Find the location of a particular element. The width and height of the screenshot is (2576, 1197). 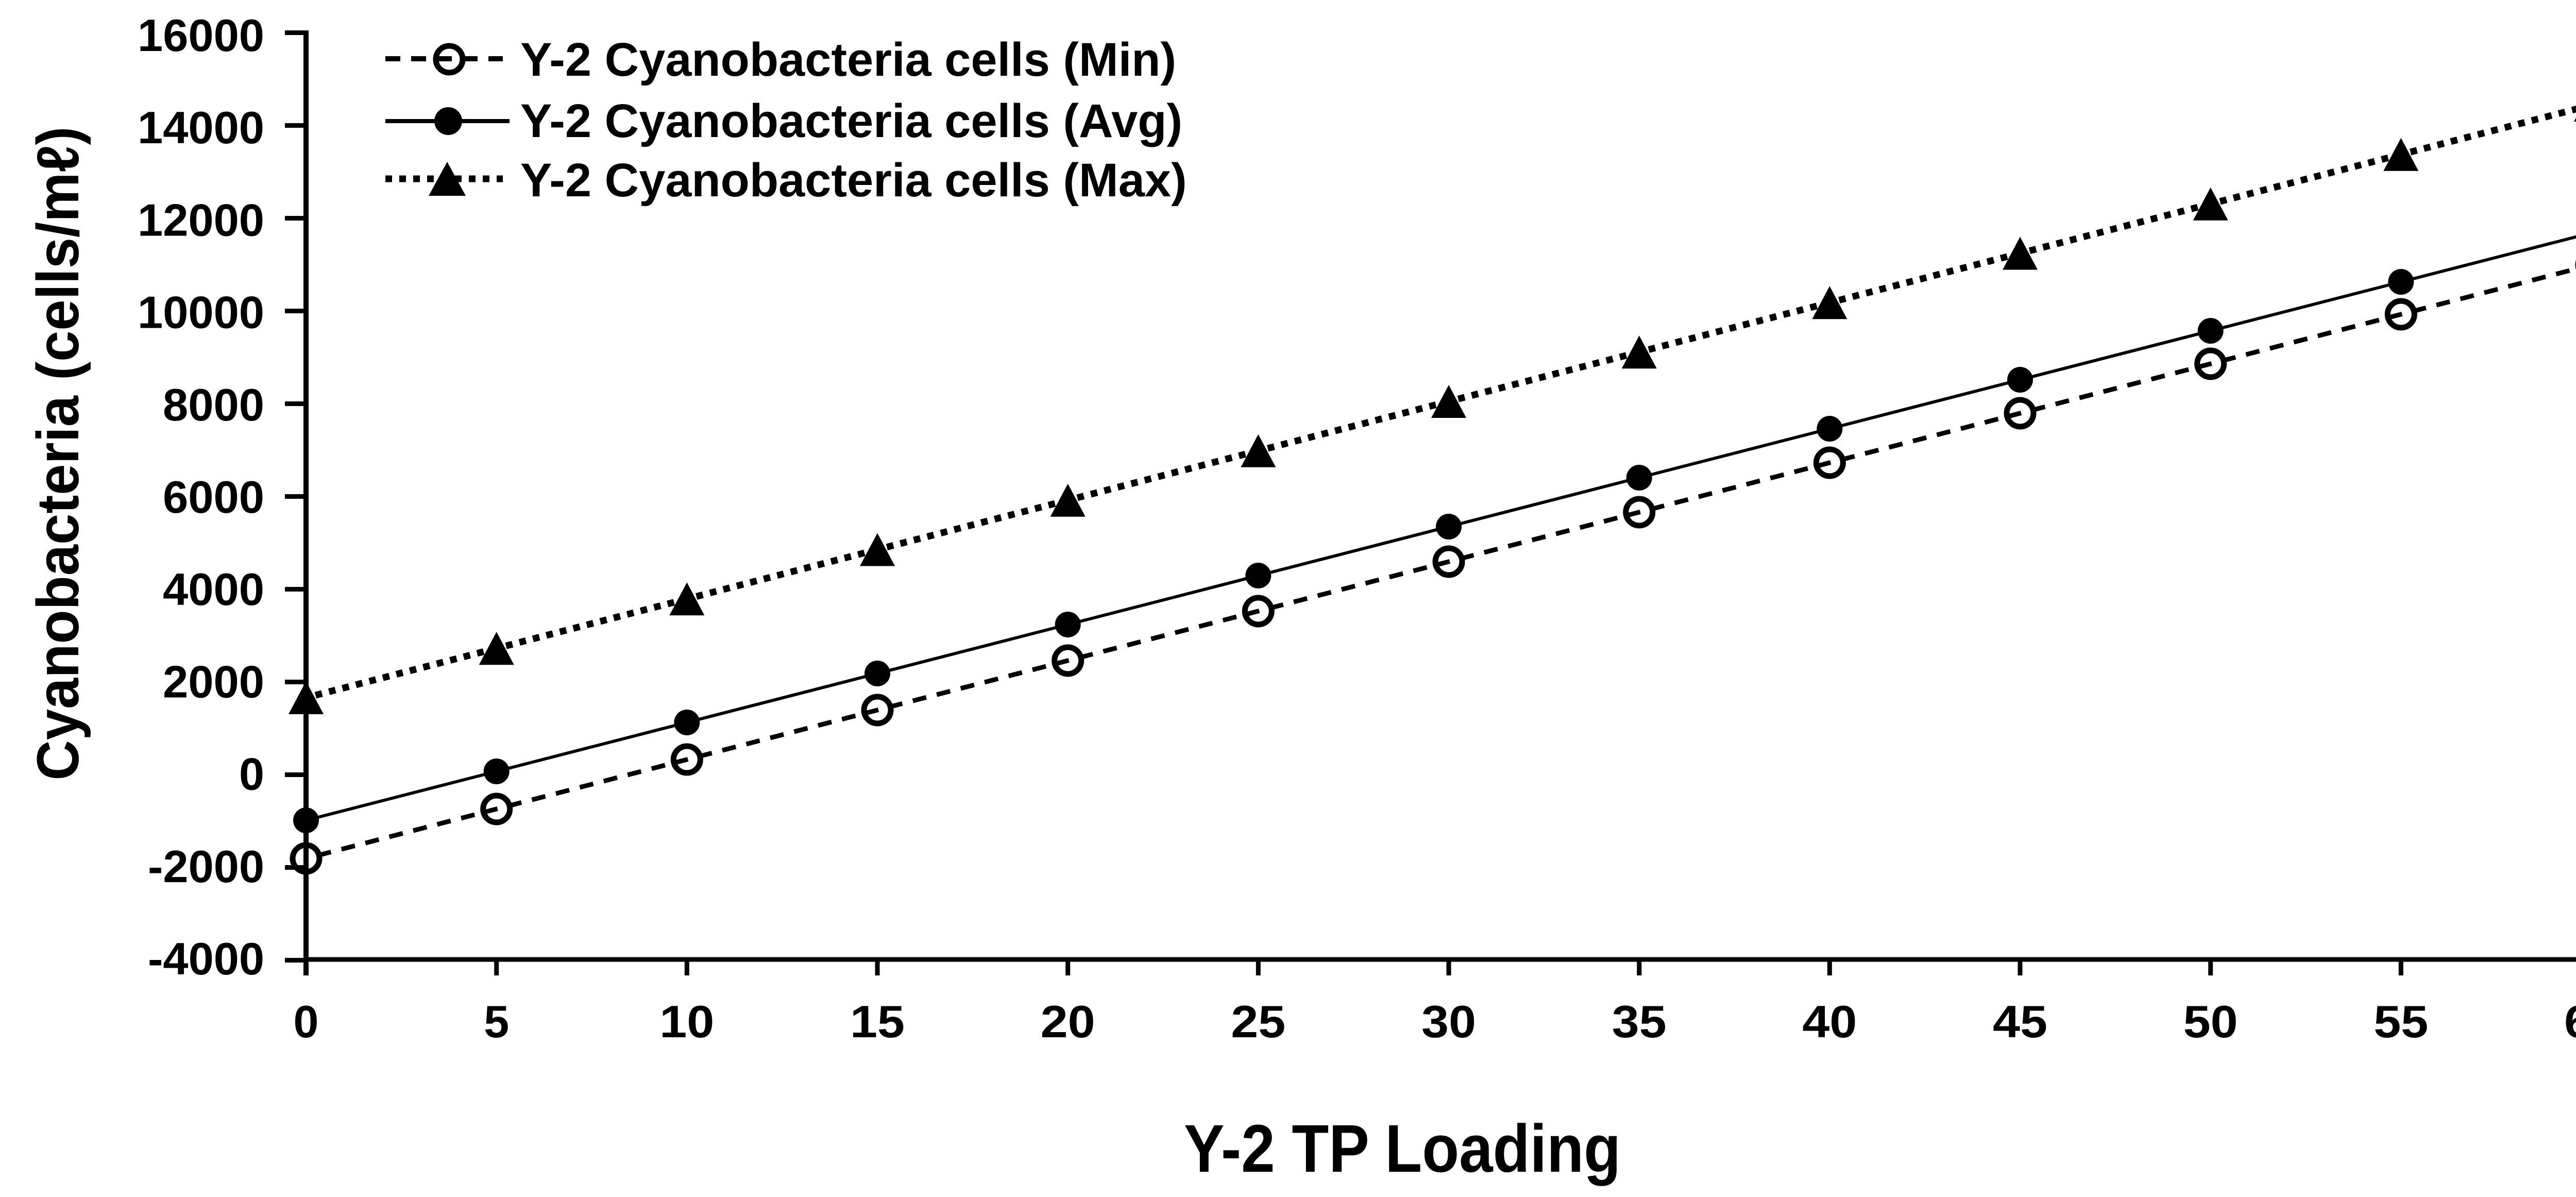

svg-text: 10000 is located at coordinates (201, 313).